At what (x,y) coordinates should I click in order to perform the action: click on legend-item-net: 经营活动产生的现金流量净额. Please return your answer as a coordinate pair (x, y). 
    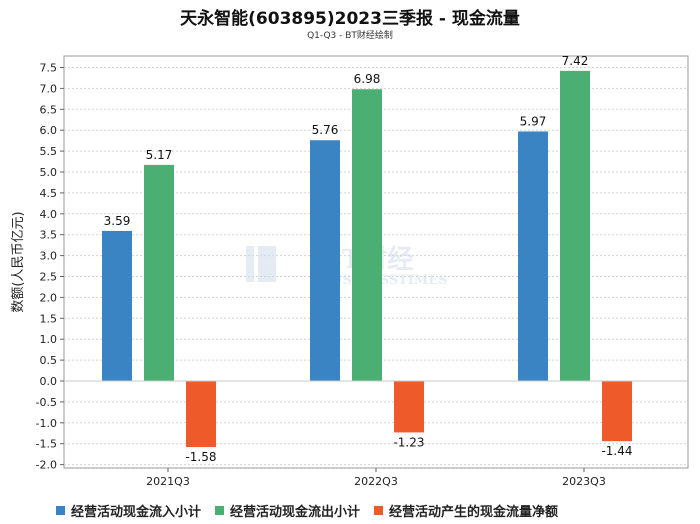
    Looking at the image, I should click on (466, 510).